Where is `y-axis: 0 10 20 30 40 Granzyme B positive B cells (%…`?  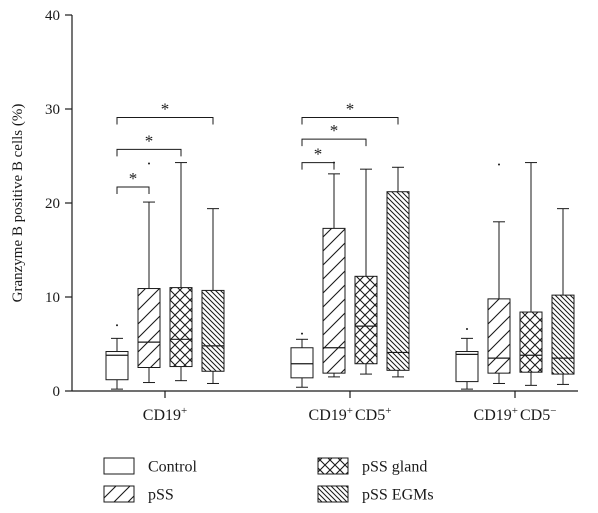 y-axis: 0 10 20 30 40 Granzyme B positive B cells (%… is located at coordinates (41, 204).